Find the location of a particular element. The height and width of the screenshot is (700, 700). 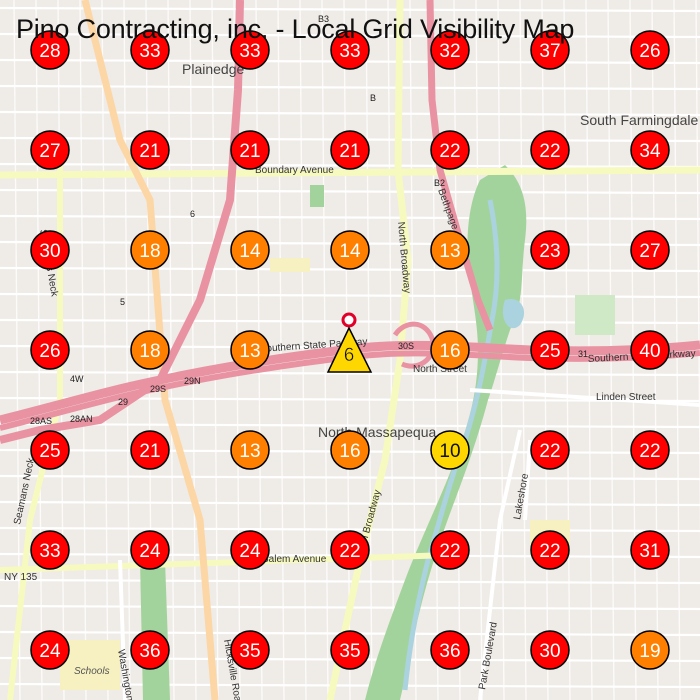

grid-point-value: 30 is located at coordinates (549, 651).